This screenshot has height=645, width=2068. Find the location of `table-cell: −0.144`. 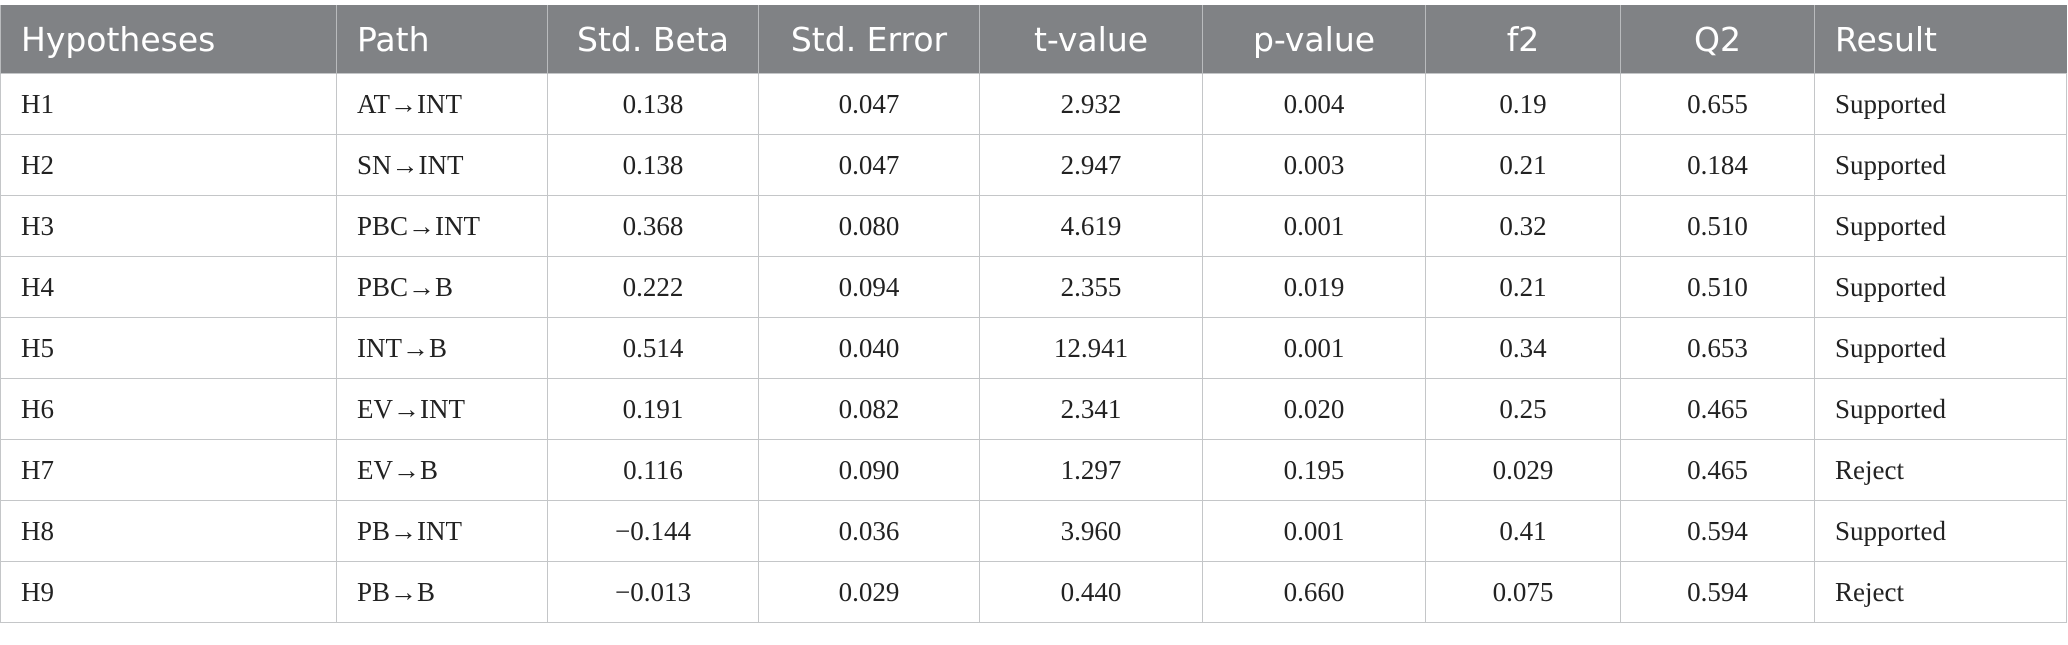

table-cell: −0.144 is located at coordinates (653, 531).